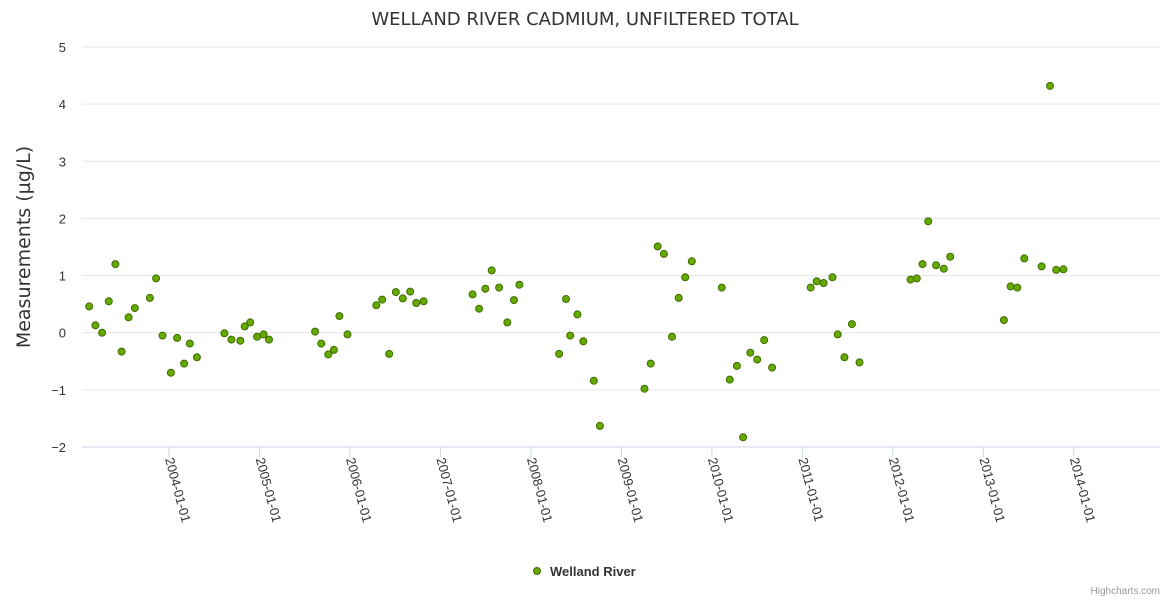 The width and height of the screenshot is (1170, 600). I want to click on x-tick-label: 2004-01-01, so click(178, 490).